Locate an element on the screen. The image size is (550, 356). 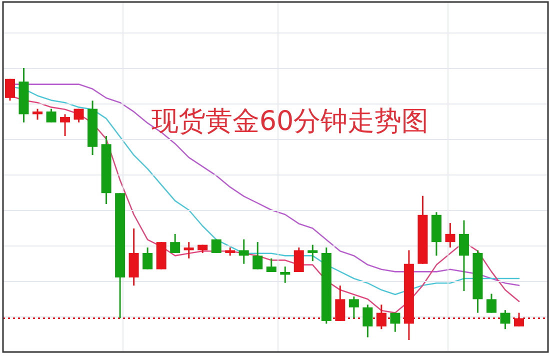
text: 现货黄金60分钟走势图 is located at coordinates (290, 121).